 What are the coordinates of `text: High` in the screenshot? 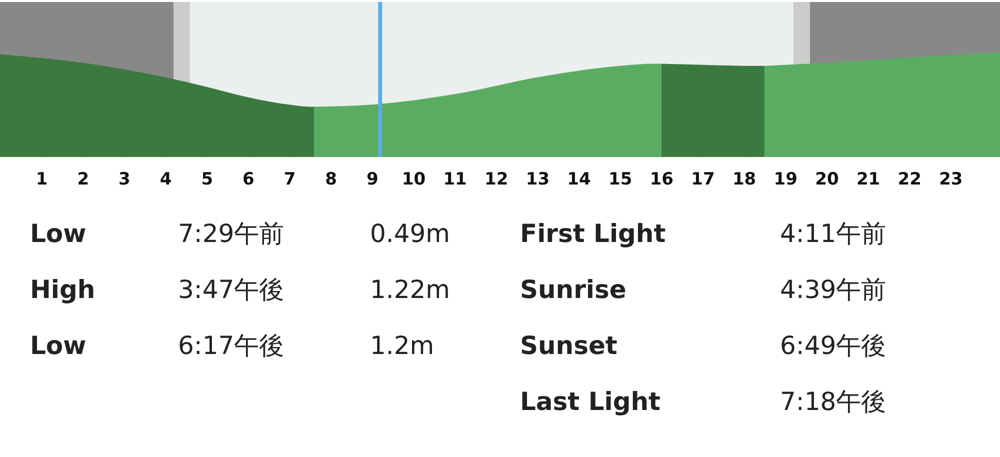 It's located at (63, 289).